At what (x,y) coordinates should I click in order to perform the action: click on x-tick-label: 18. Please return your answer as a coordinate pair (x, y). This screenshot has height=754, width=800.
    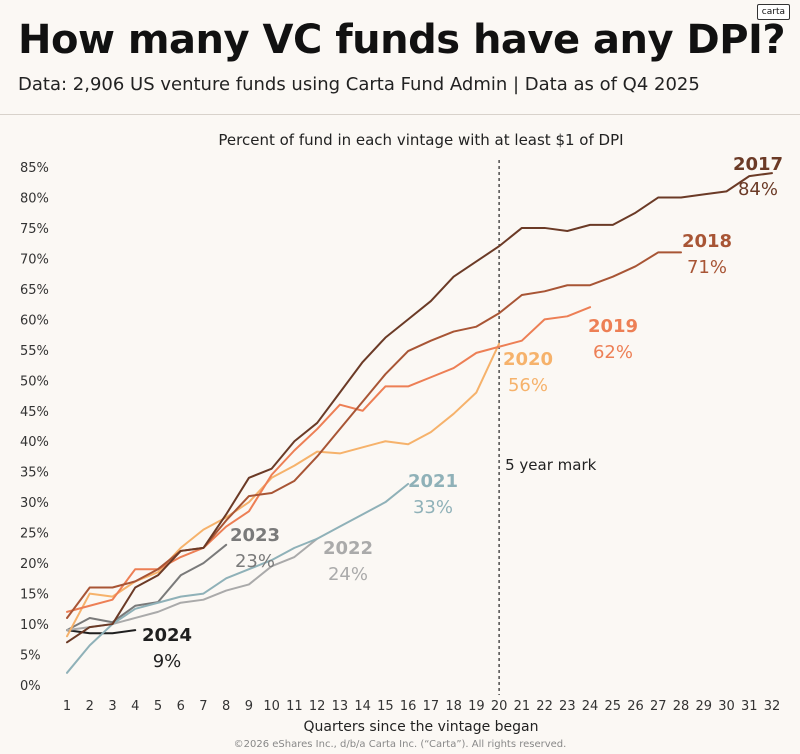
    Looking at the image, I should click on (453, 706).